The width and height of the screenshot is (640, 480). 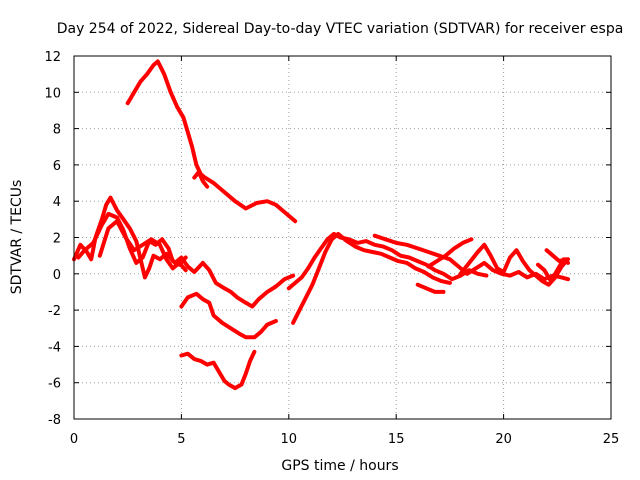 I want to click on y-tick-label: -4, so click(x=54, y=347).